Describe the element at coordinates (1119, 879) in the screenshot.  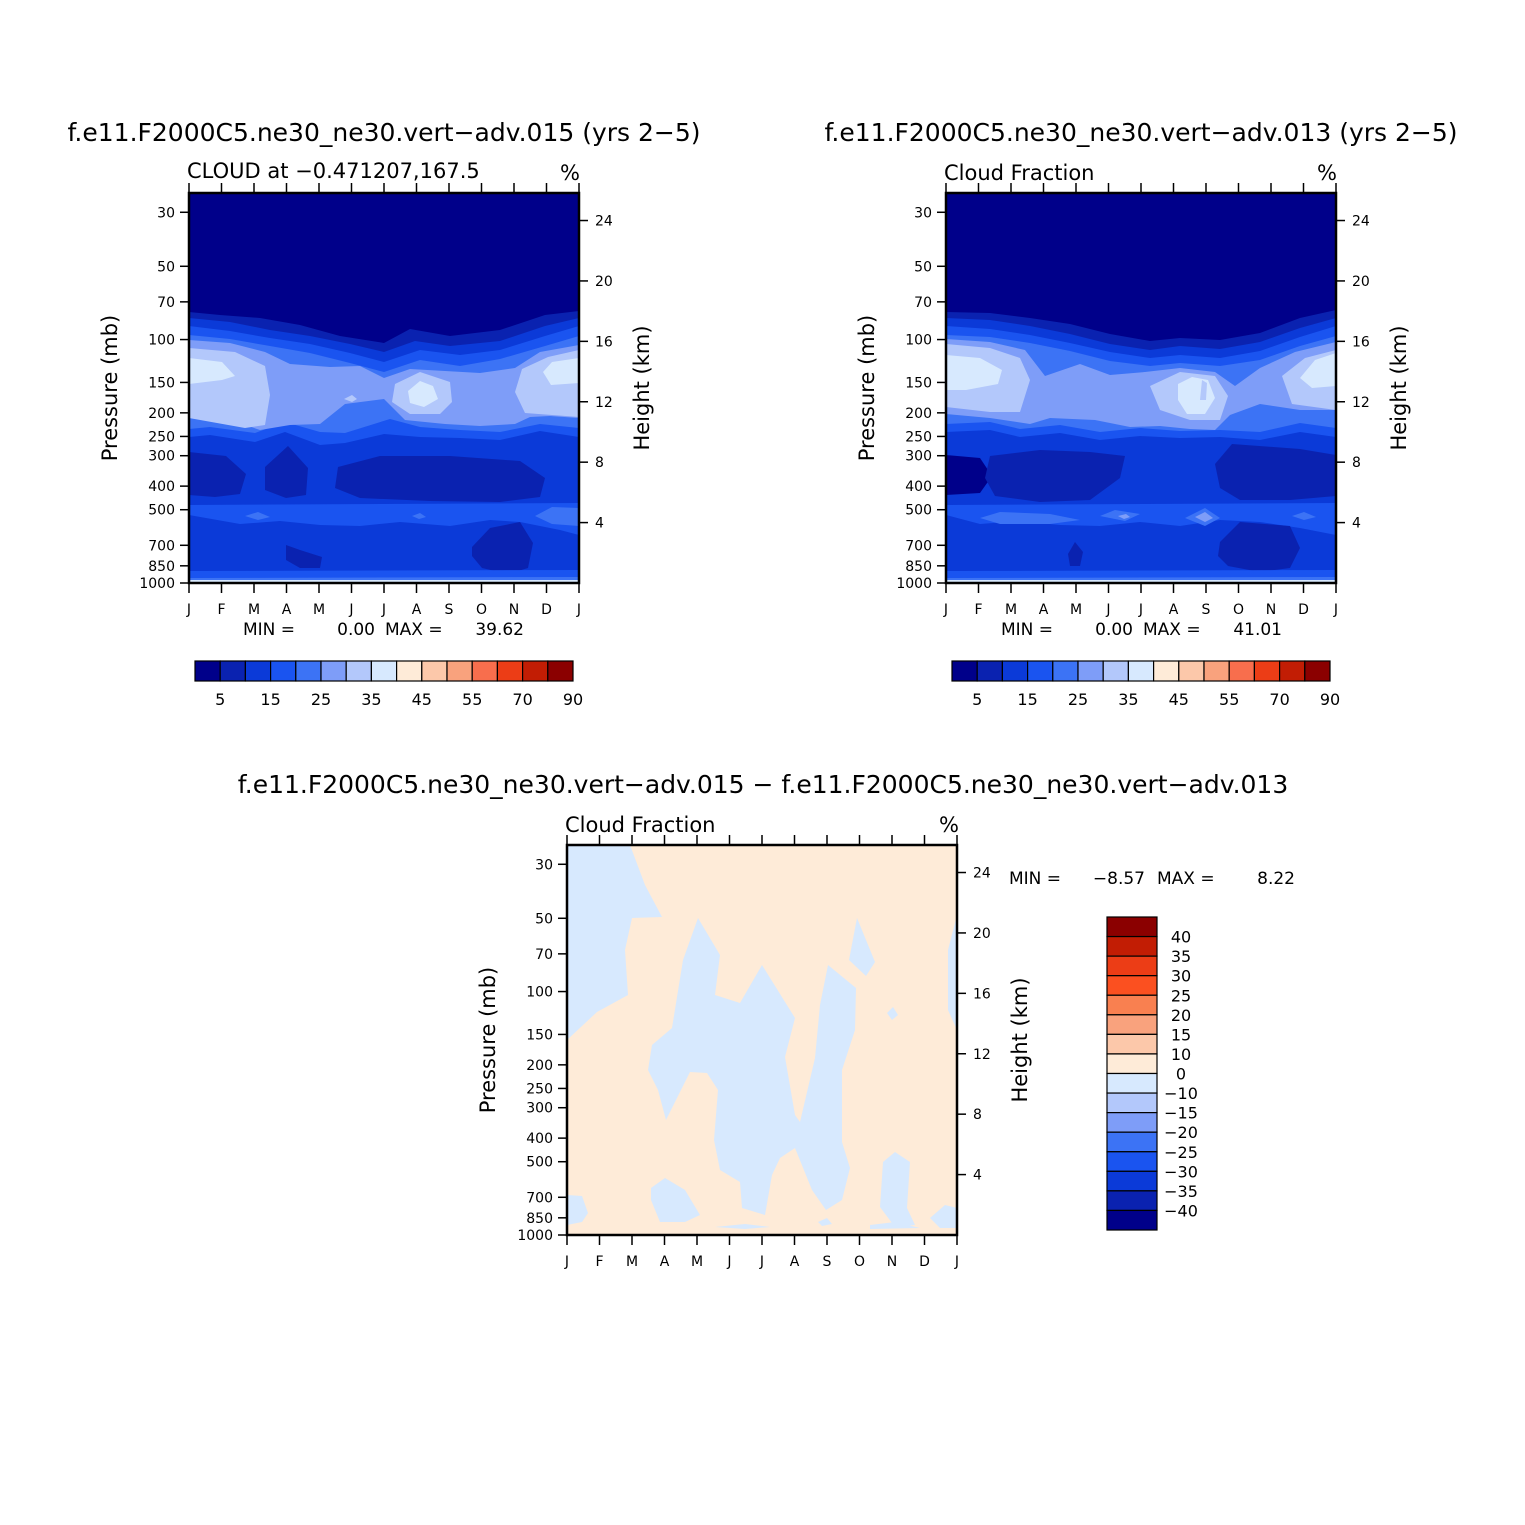
I see `panel-3-min-value: −8.57` at that location.